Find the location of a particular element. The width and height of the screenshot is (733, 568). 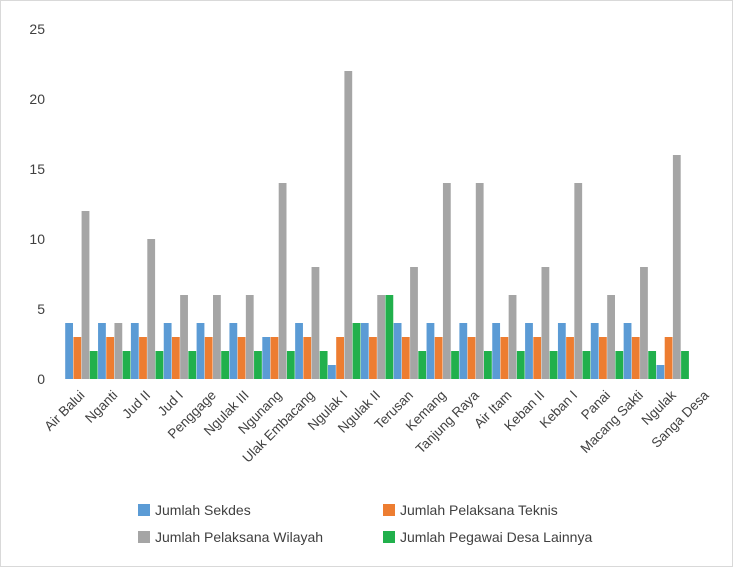

legend-label: Jumlah Pelaksana Teknis is located at coordinates (479, 510).